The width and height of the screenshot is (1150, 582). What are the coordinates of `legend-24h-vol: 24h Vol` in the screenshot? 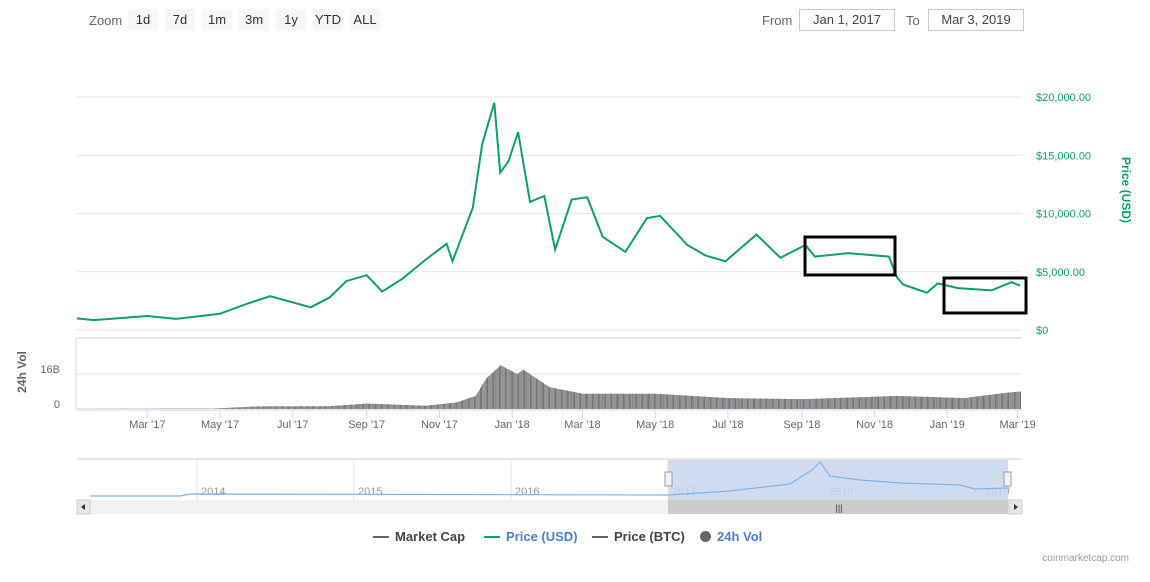 It's located at (731, 536).